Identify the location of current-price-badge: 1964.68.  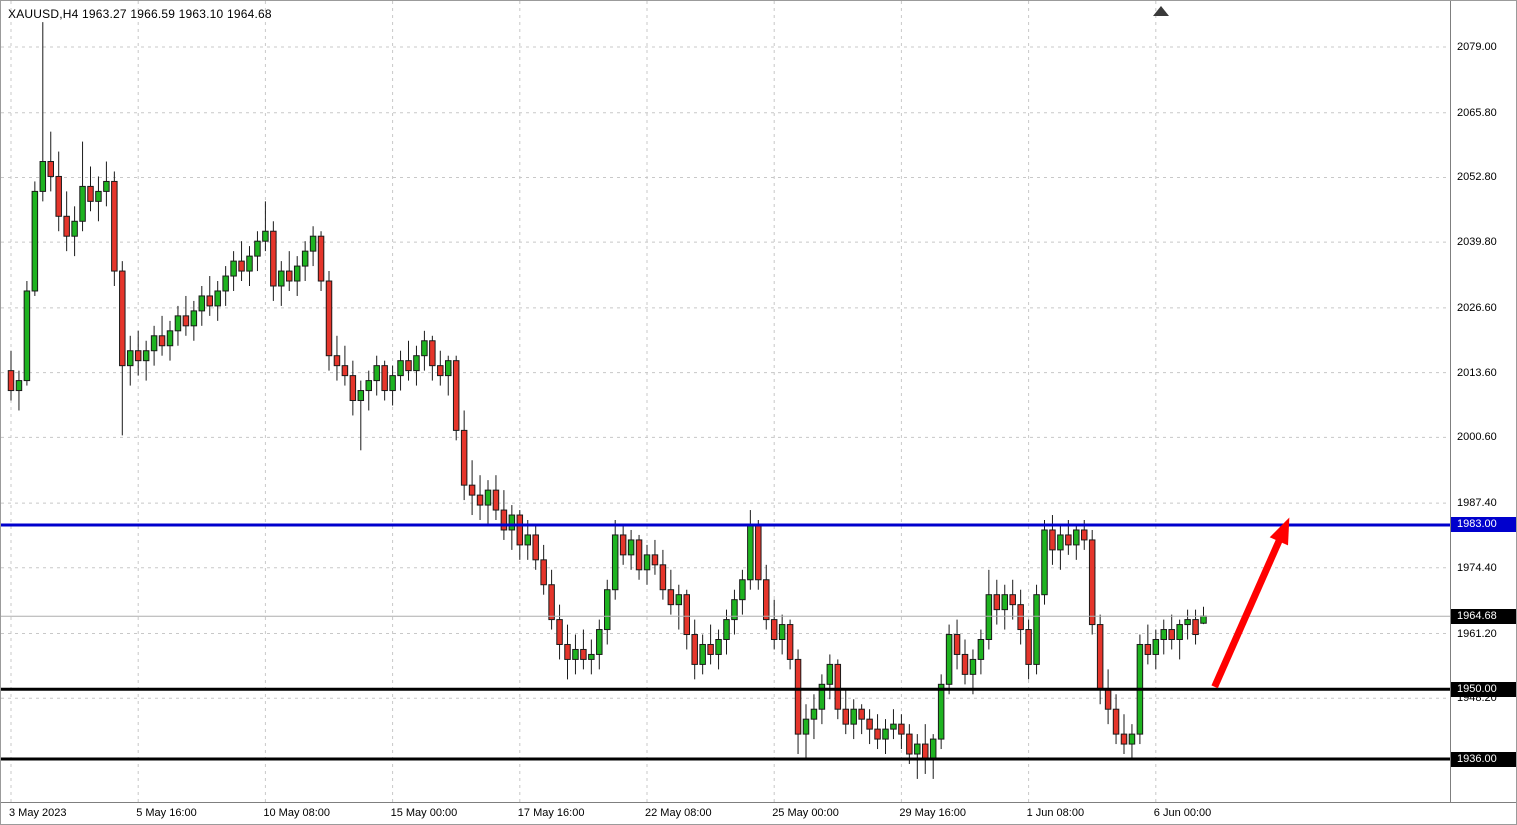
(1483, 616).